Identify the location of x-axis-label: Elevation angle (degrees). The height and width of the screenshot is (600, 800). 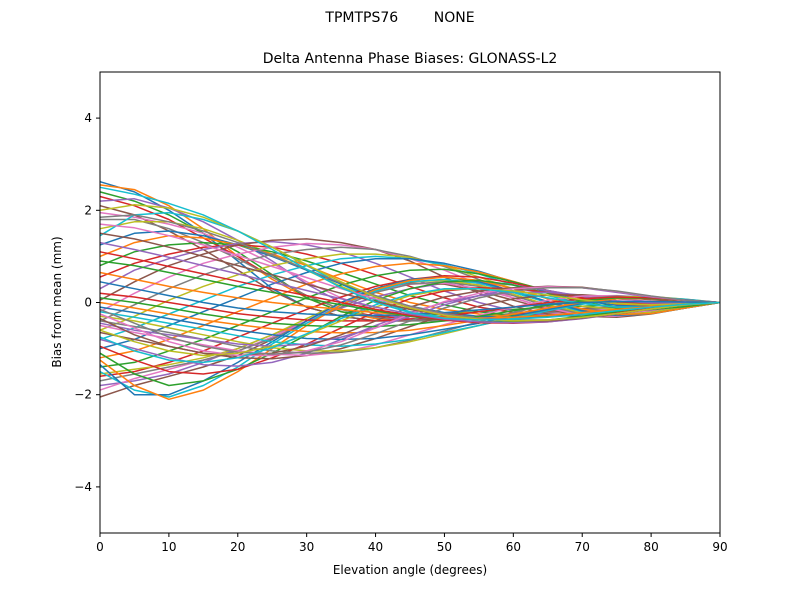
(410, 570).